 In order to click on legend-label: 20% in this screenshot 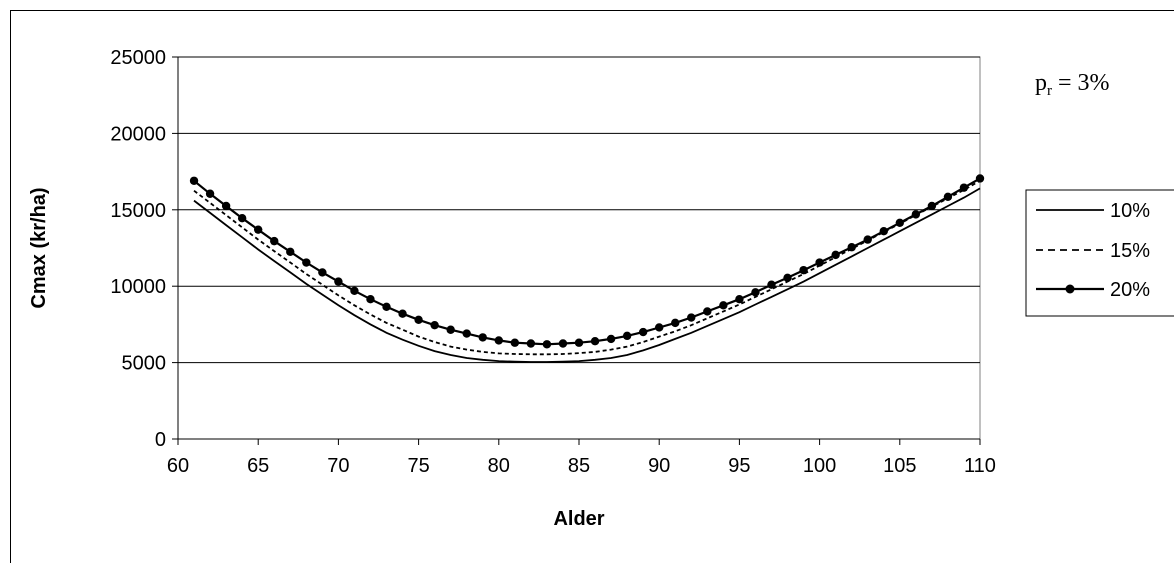, I will do `click(1130, 290)`.